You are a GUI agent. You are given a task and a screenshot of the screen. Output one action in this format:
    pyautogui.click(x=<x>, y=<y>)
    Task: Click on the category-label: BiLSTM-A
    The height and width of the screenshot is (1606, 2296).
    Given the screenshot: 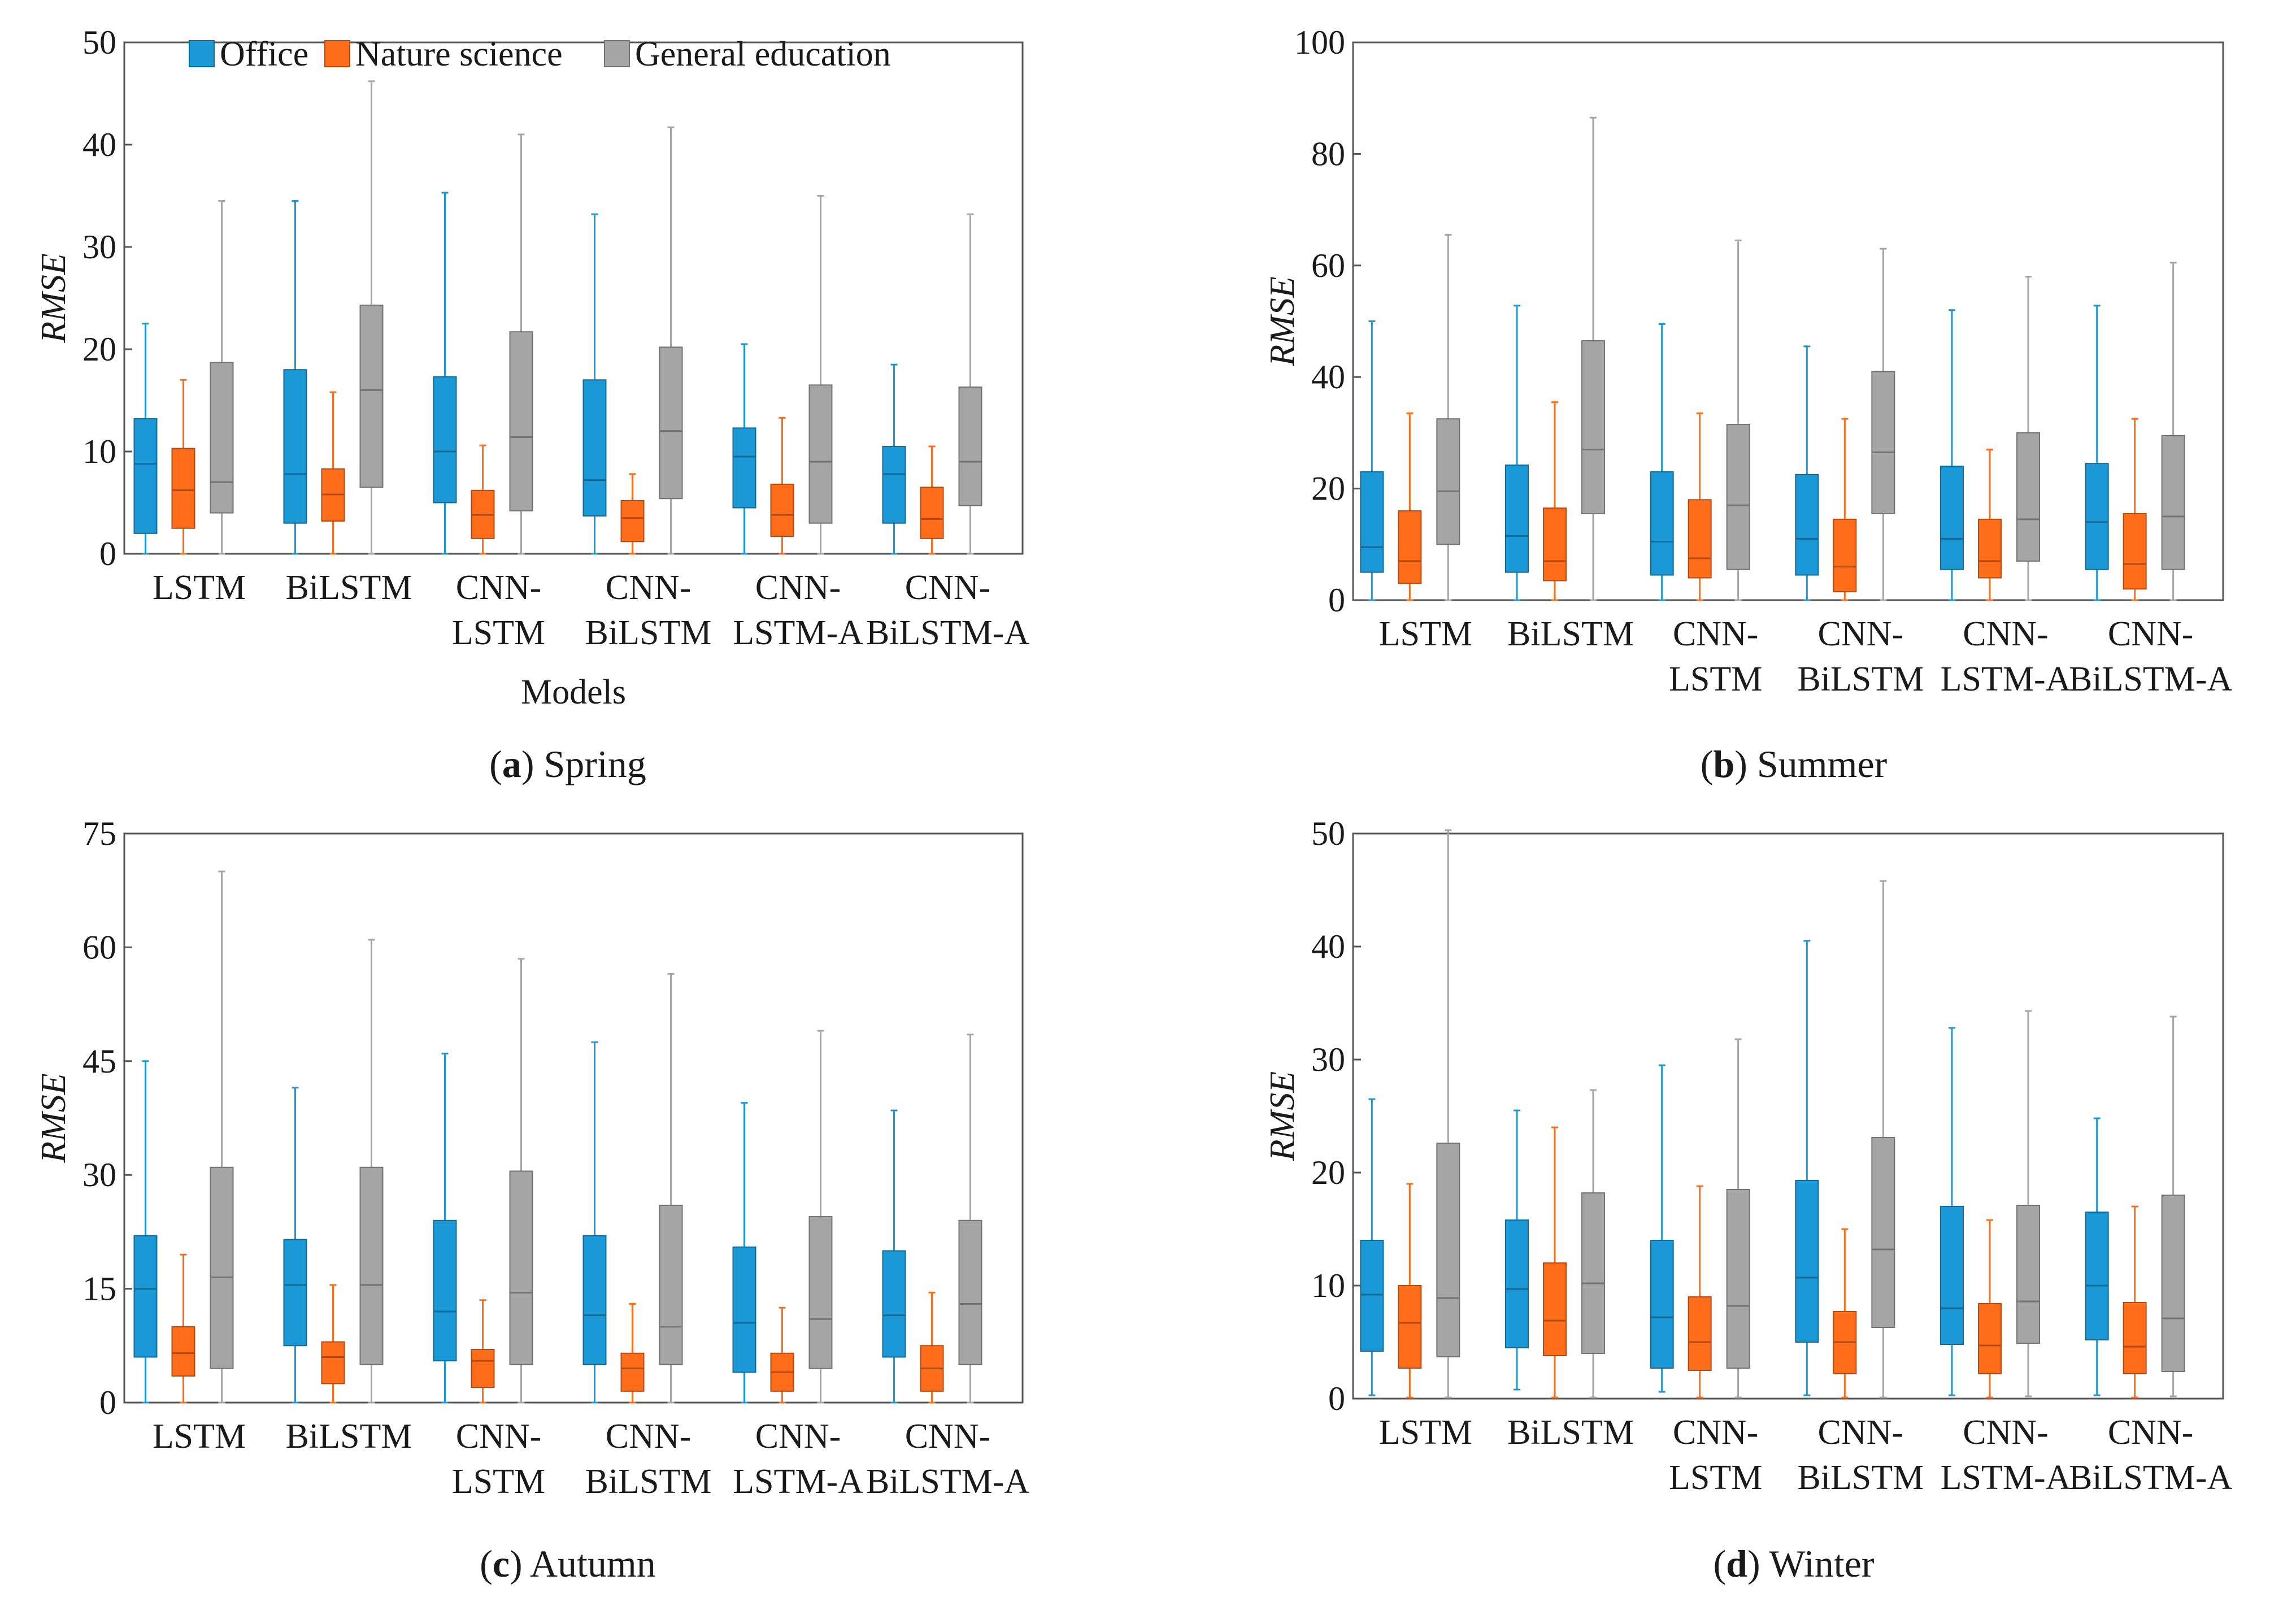 What is the action you would take?
    pyautogui.click(x=948, y=633)
    